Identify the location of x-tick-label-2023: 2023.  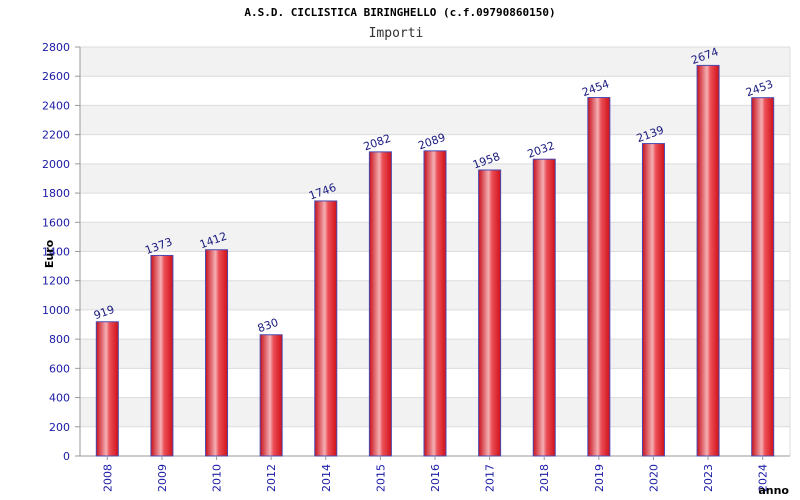
(708, 478).